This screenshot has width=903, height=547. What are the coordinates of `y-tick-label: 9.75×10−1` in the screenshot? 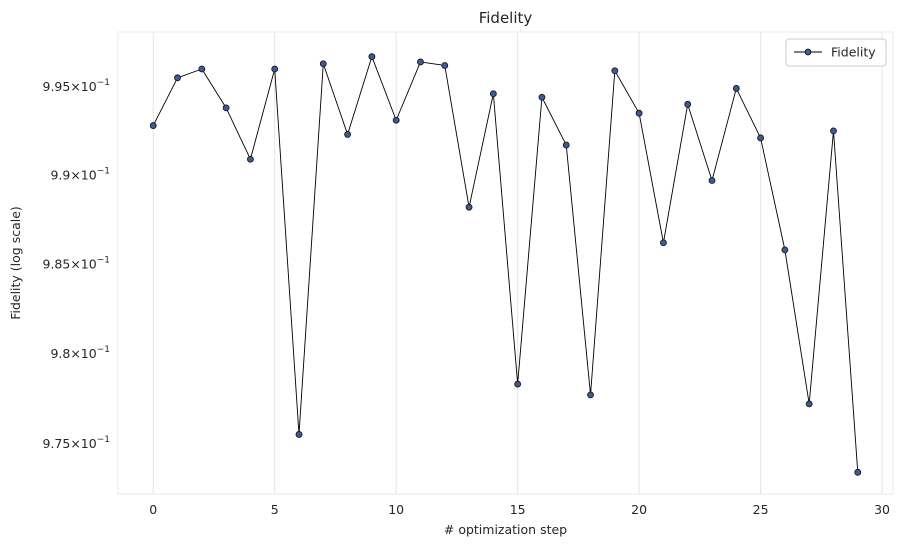 It's located at (77, 443).